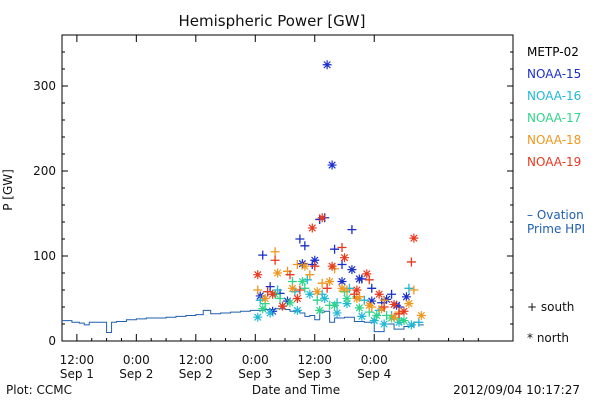  Describe the element at coordinates (296, 390) in the screenshot. I see `x-axis-label: Date and Time` at that location.